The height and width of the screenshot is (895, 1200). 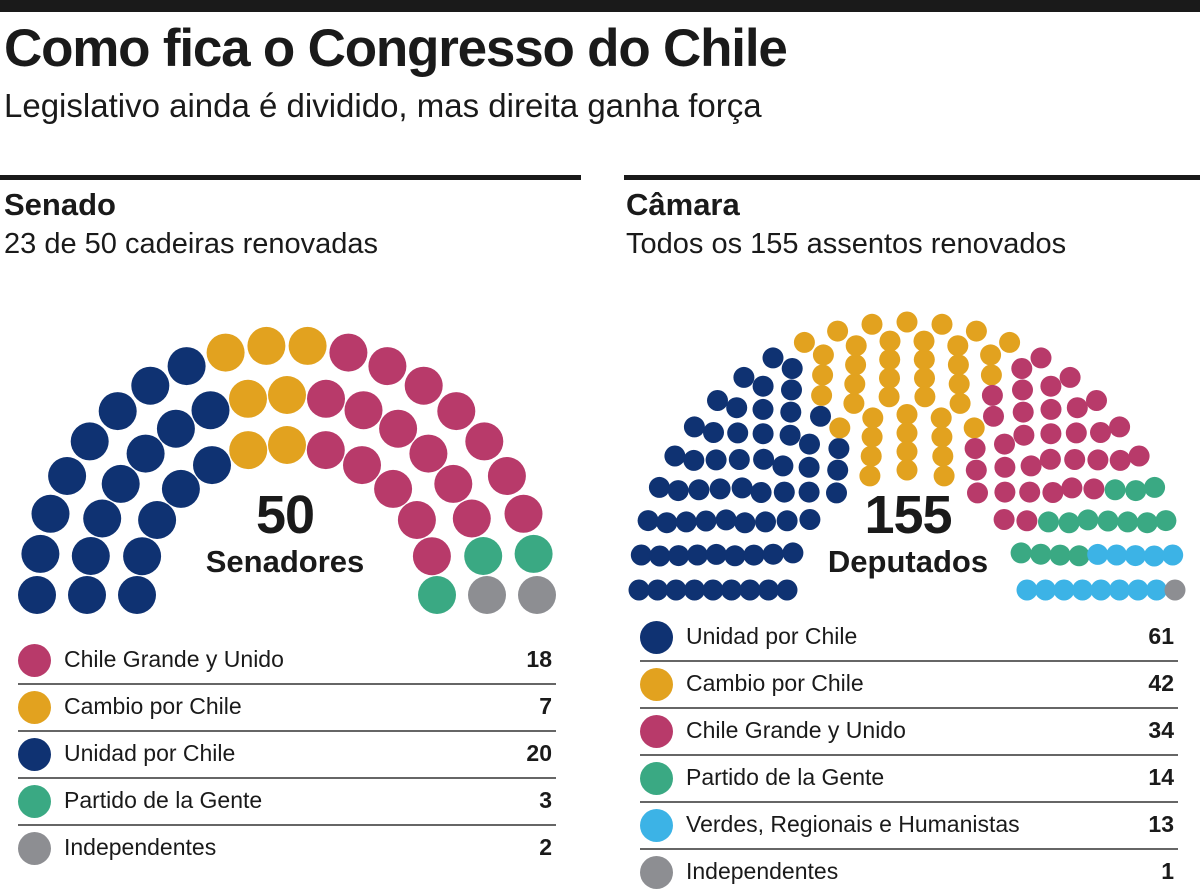 What do you see at coordinates (909, 779) in the screenshot?
I see `camara-legend-row-partido-de-la-gente: Partido de la Gente 14` at bounding box center [909, 779].